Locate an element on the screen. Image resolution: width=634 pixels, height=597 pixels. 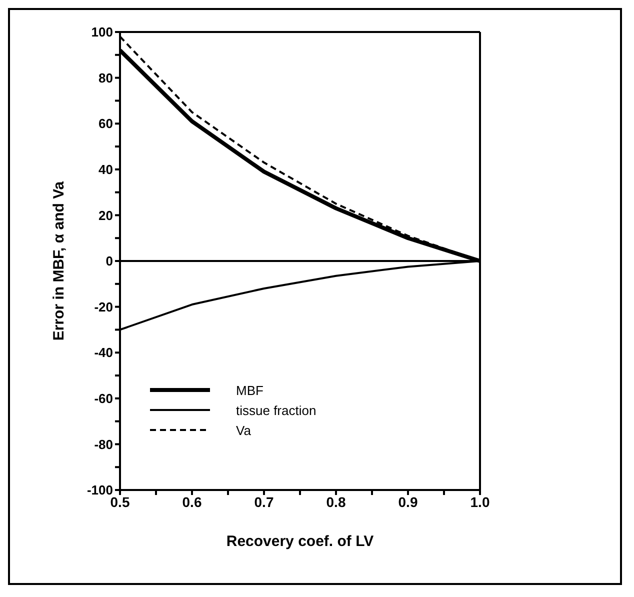
x-tick-label: 0.8 is located at coordinates (336, 502).